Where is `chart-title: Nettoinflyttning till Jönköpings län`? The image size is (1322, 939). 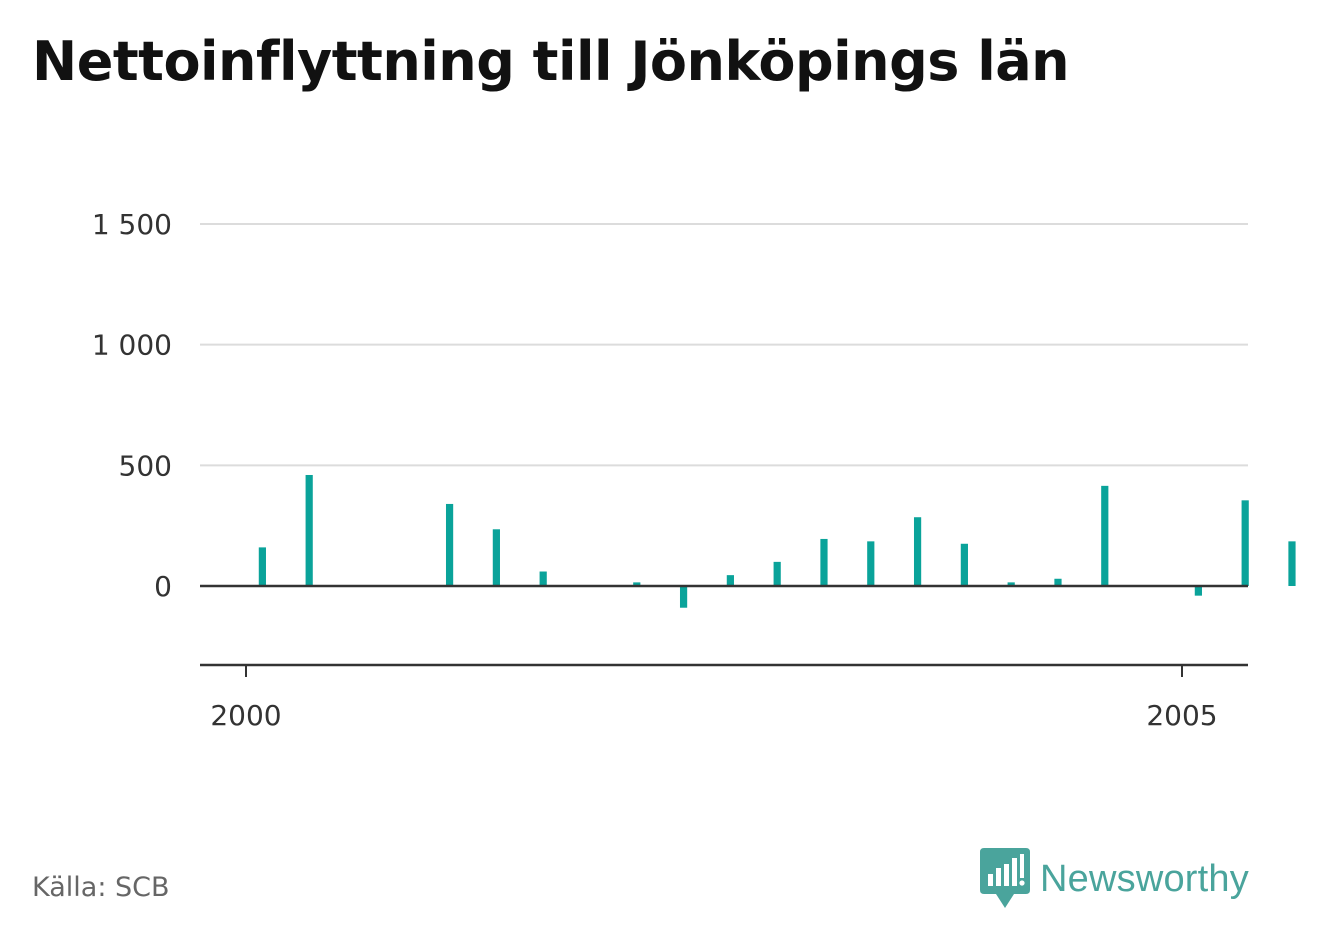
chart-title: Nettoinflyttning till Jönköpings län is located at coordinates (551, 61).